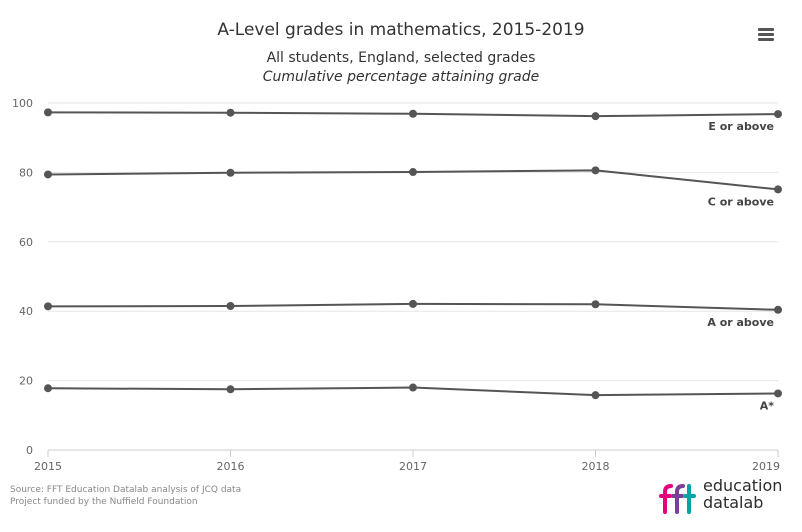 Image resolution: width=802 pixels, height=532 pixels. Describe the element at coordinates (766, 466) in the screenshot. I see `x-tick-label: 2019` at that location.